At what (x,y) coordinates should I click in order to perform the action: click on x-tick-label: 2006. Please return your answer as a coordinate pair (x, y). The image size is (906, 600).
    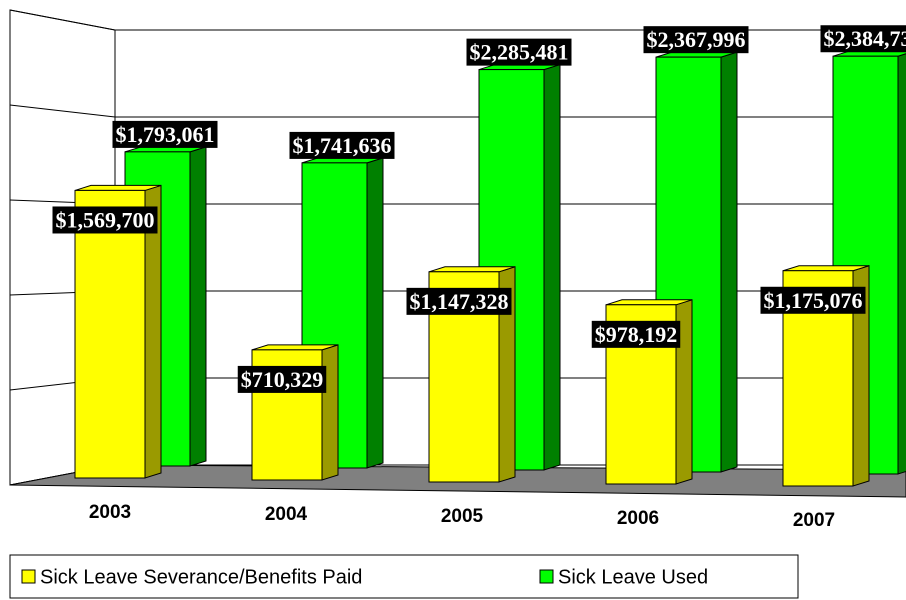
    Looking at the image, I should click on (638, 518).